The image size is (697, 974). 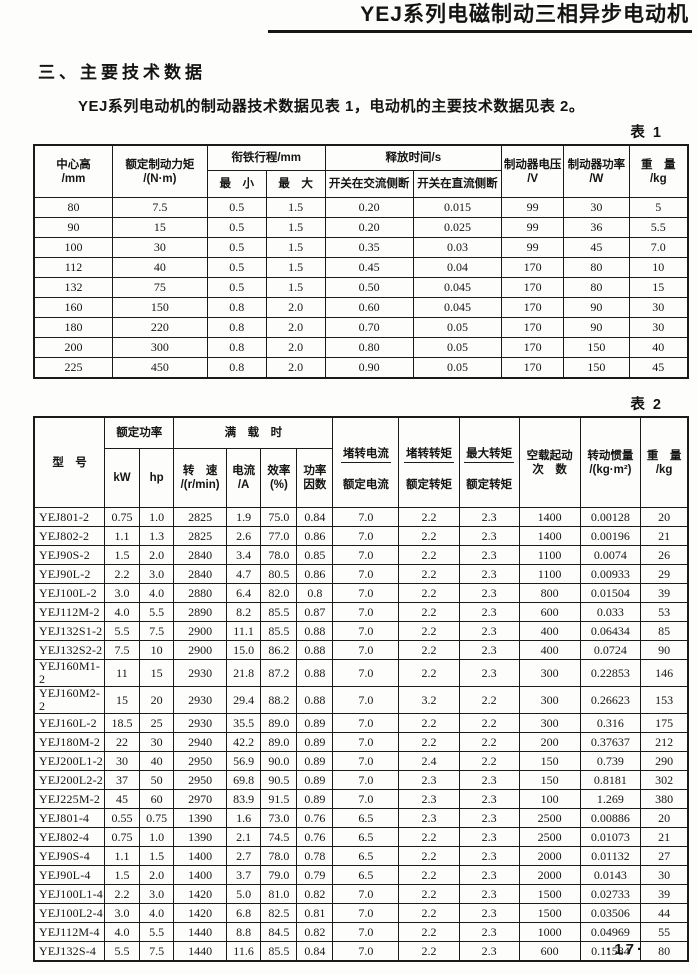 What do you see at coordinates (366, 837) in the screenshot?
I see `table-cell: 6.5` at bounding box center [366, 837].